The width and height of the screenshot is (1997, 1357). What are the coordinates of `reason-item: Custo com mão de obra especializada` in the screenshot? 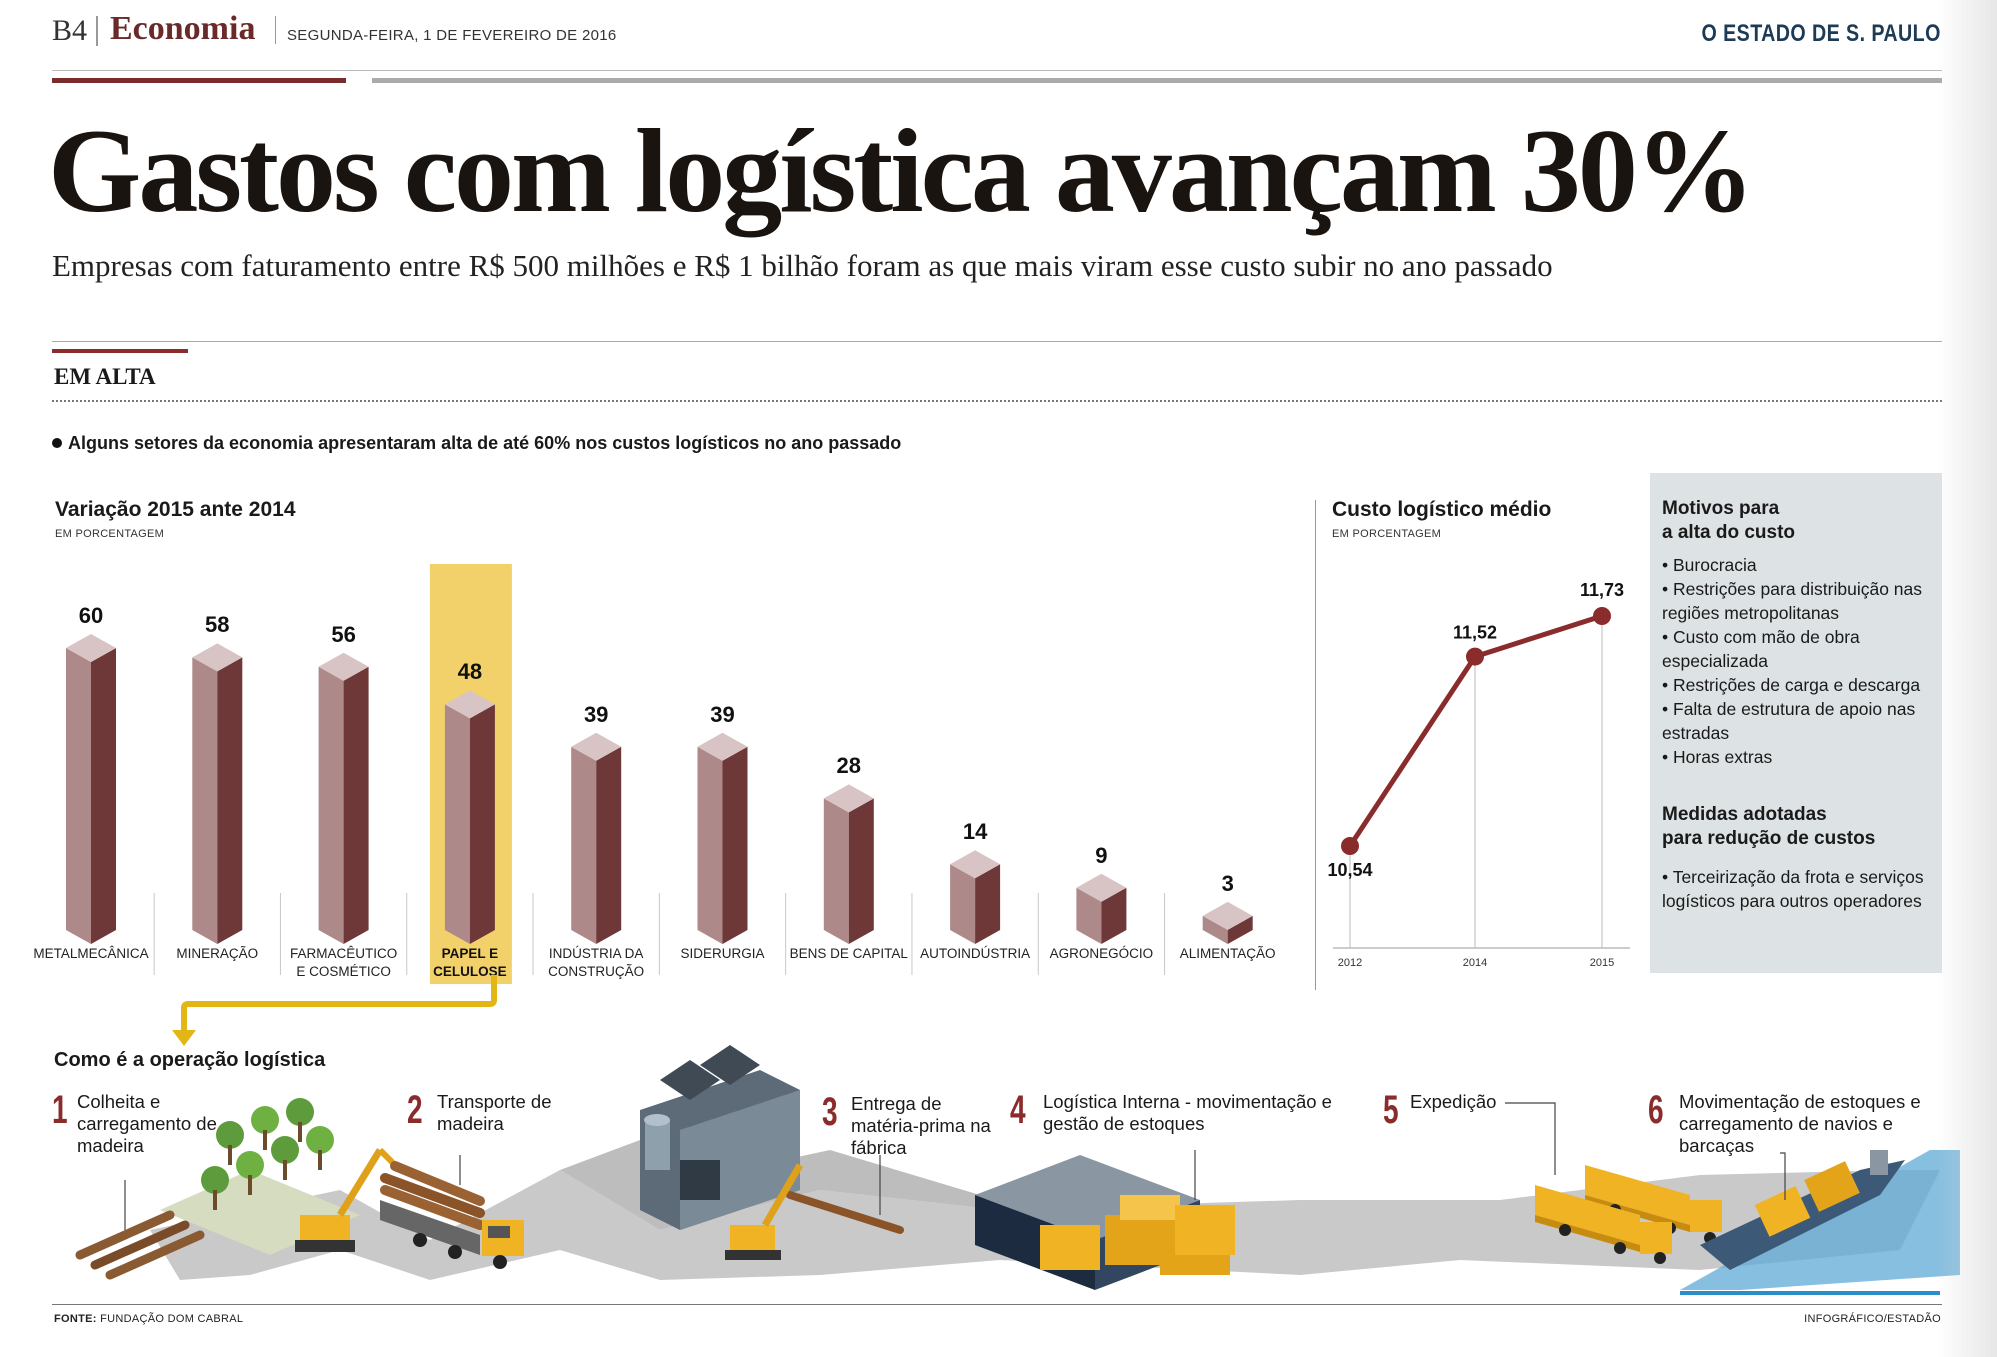 It's located at (1796, 649).